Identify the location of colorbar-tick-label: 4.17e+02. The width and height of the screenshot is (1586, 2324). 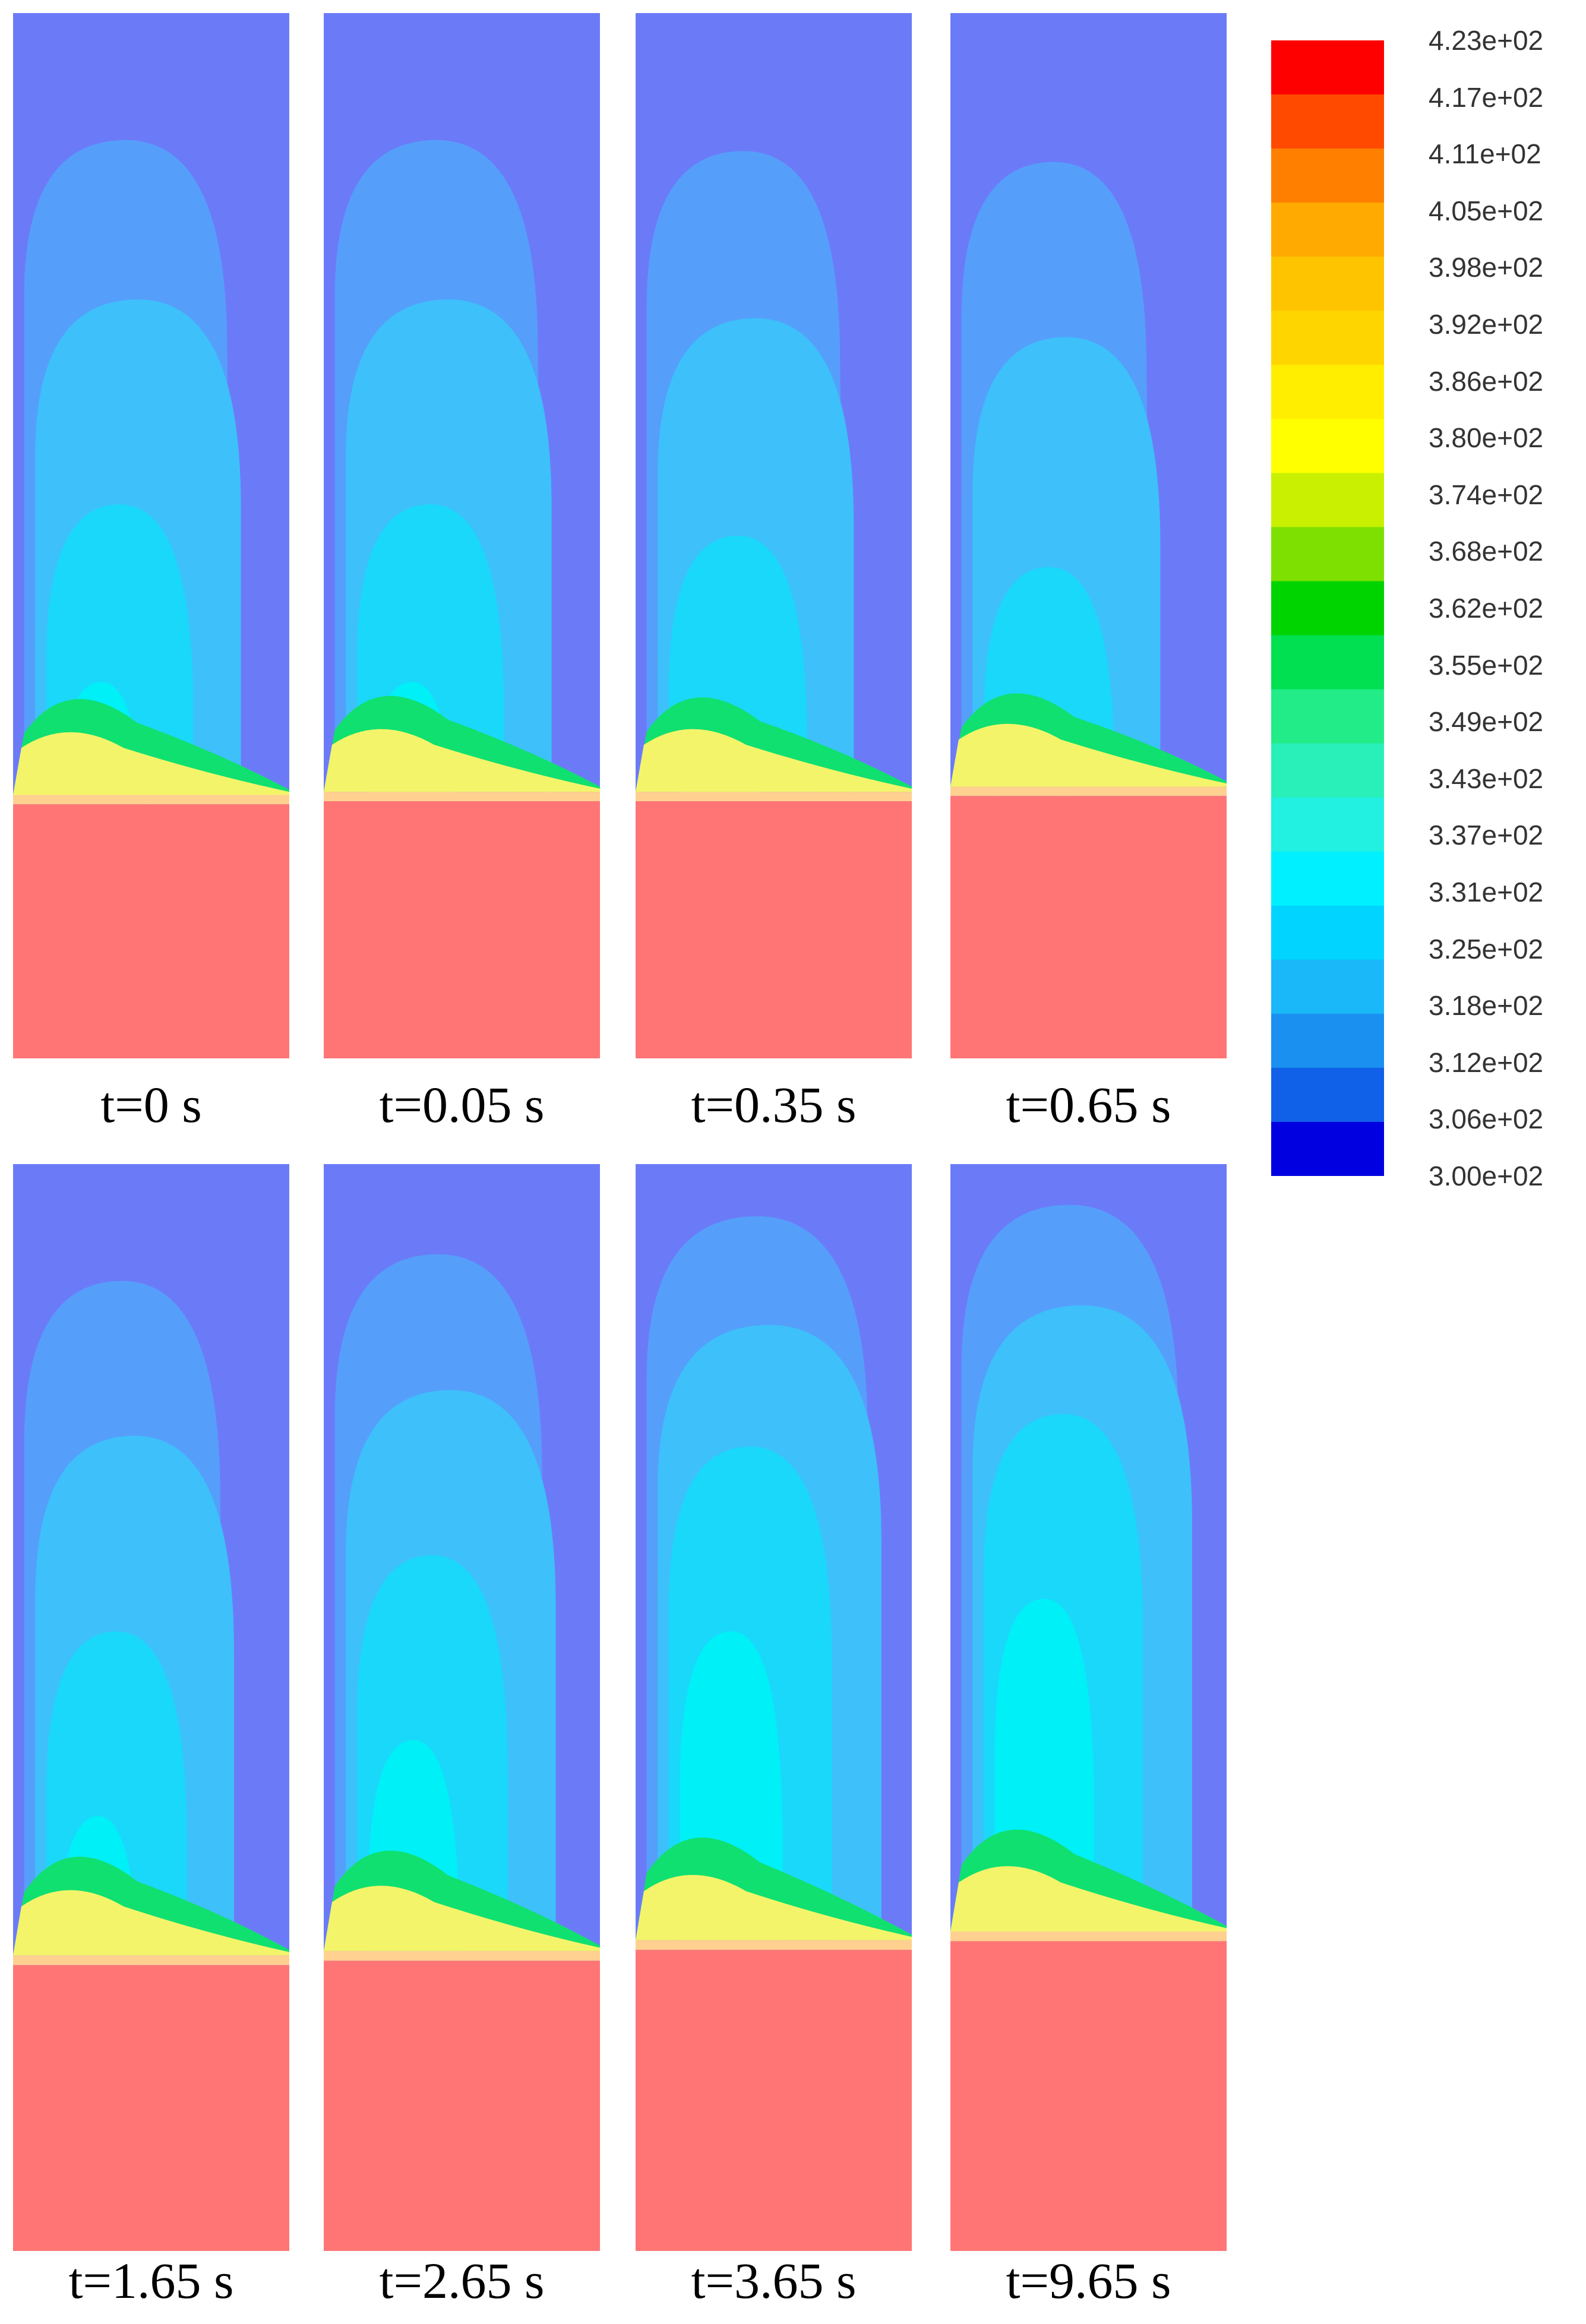
(1486, 97).